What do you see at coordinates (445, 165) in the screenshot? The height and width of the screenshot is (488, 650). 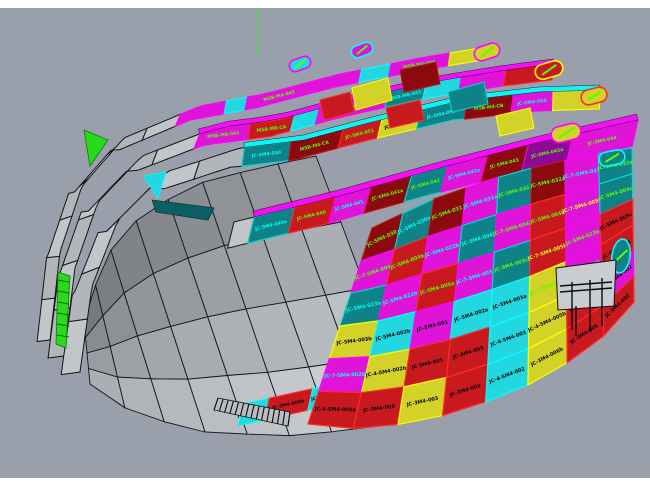 I see `deck-edge-strip` at bounding box center [445, 165].